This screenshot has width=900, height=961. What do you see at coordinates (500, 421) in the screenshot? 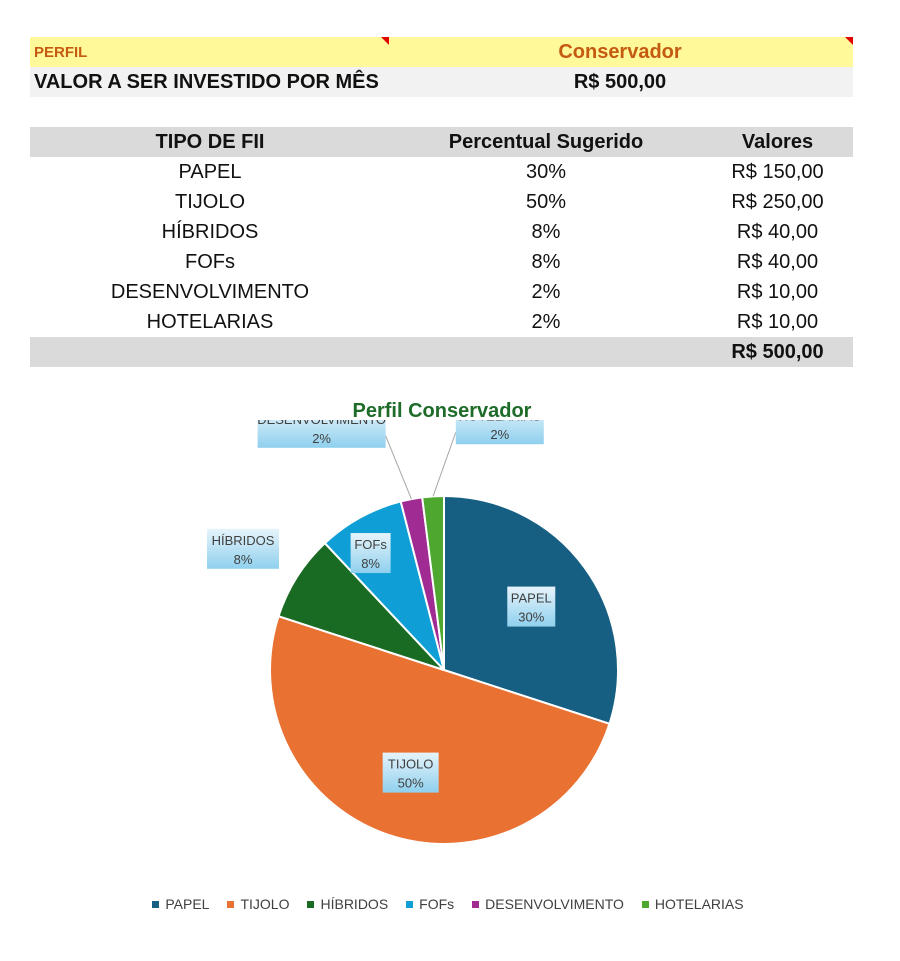
I see `data-label-category: HOTELARIAS` at bounding box center [500, 421].